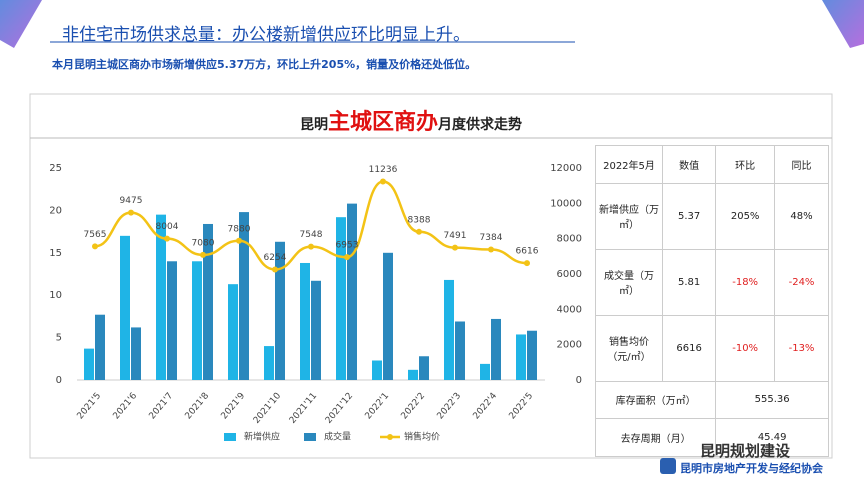  What do you see at coordinates (162, 406) in the screenshot?
I see `x-tick-label: 2021'7` at bounding box center [162, 406].